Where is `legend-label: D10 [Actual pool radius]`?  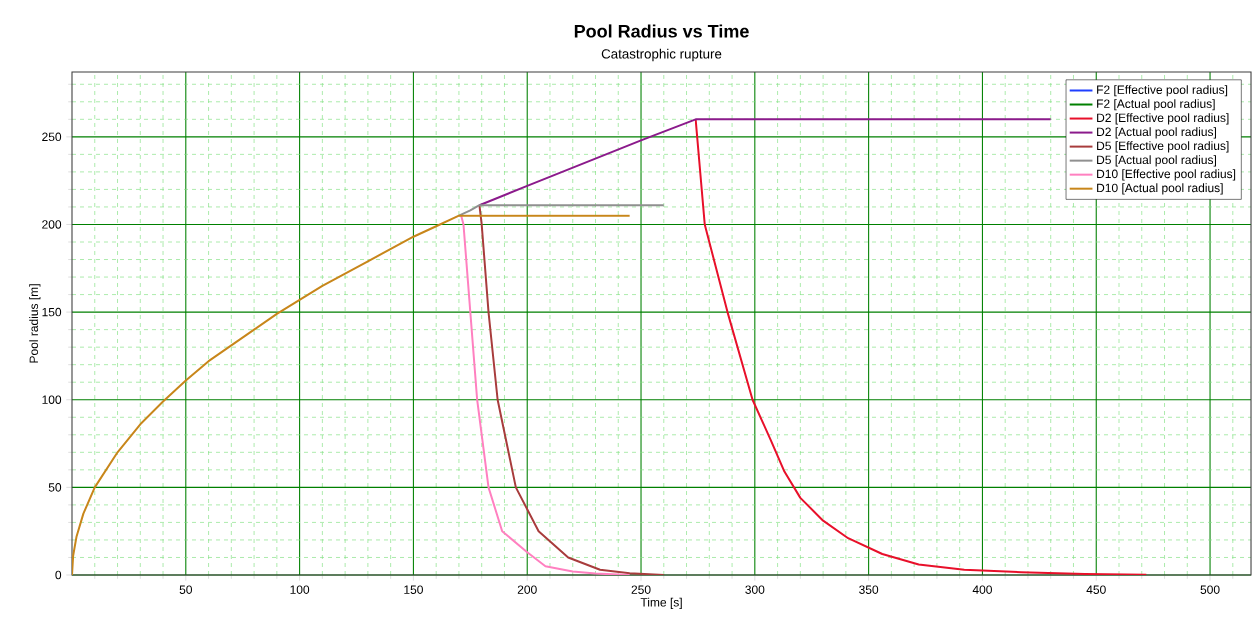 legend-label: D10 [Actual pool radius] is located at coordinates (1160, 189).